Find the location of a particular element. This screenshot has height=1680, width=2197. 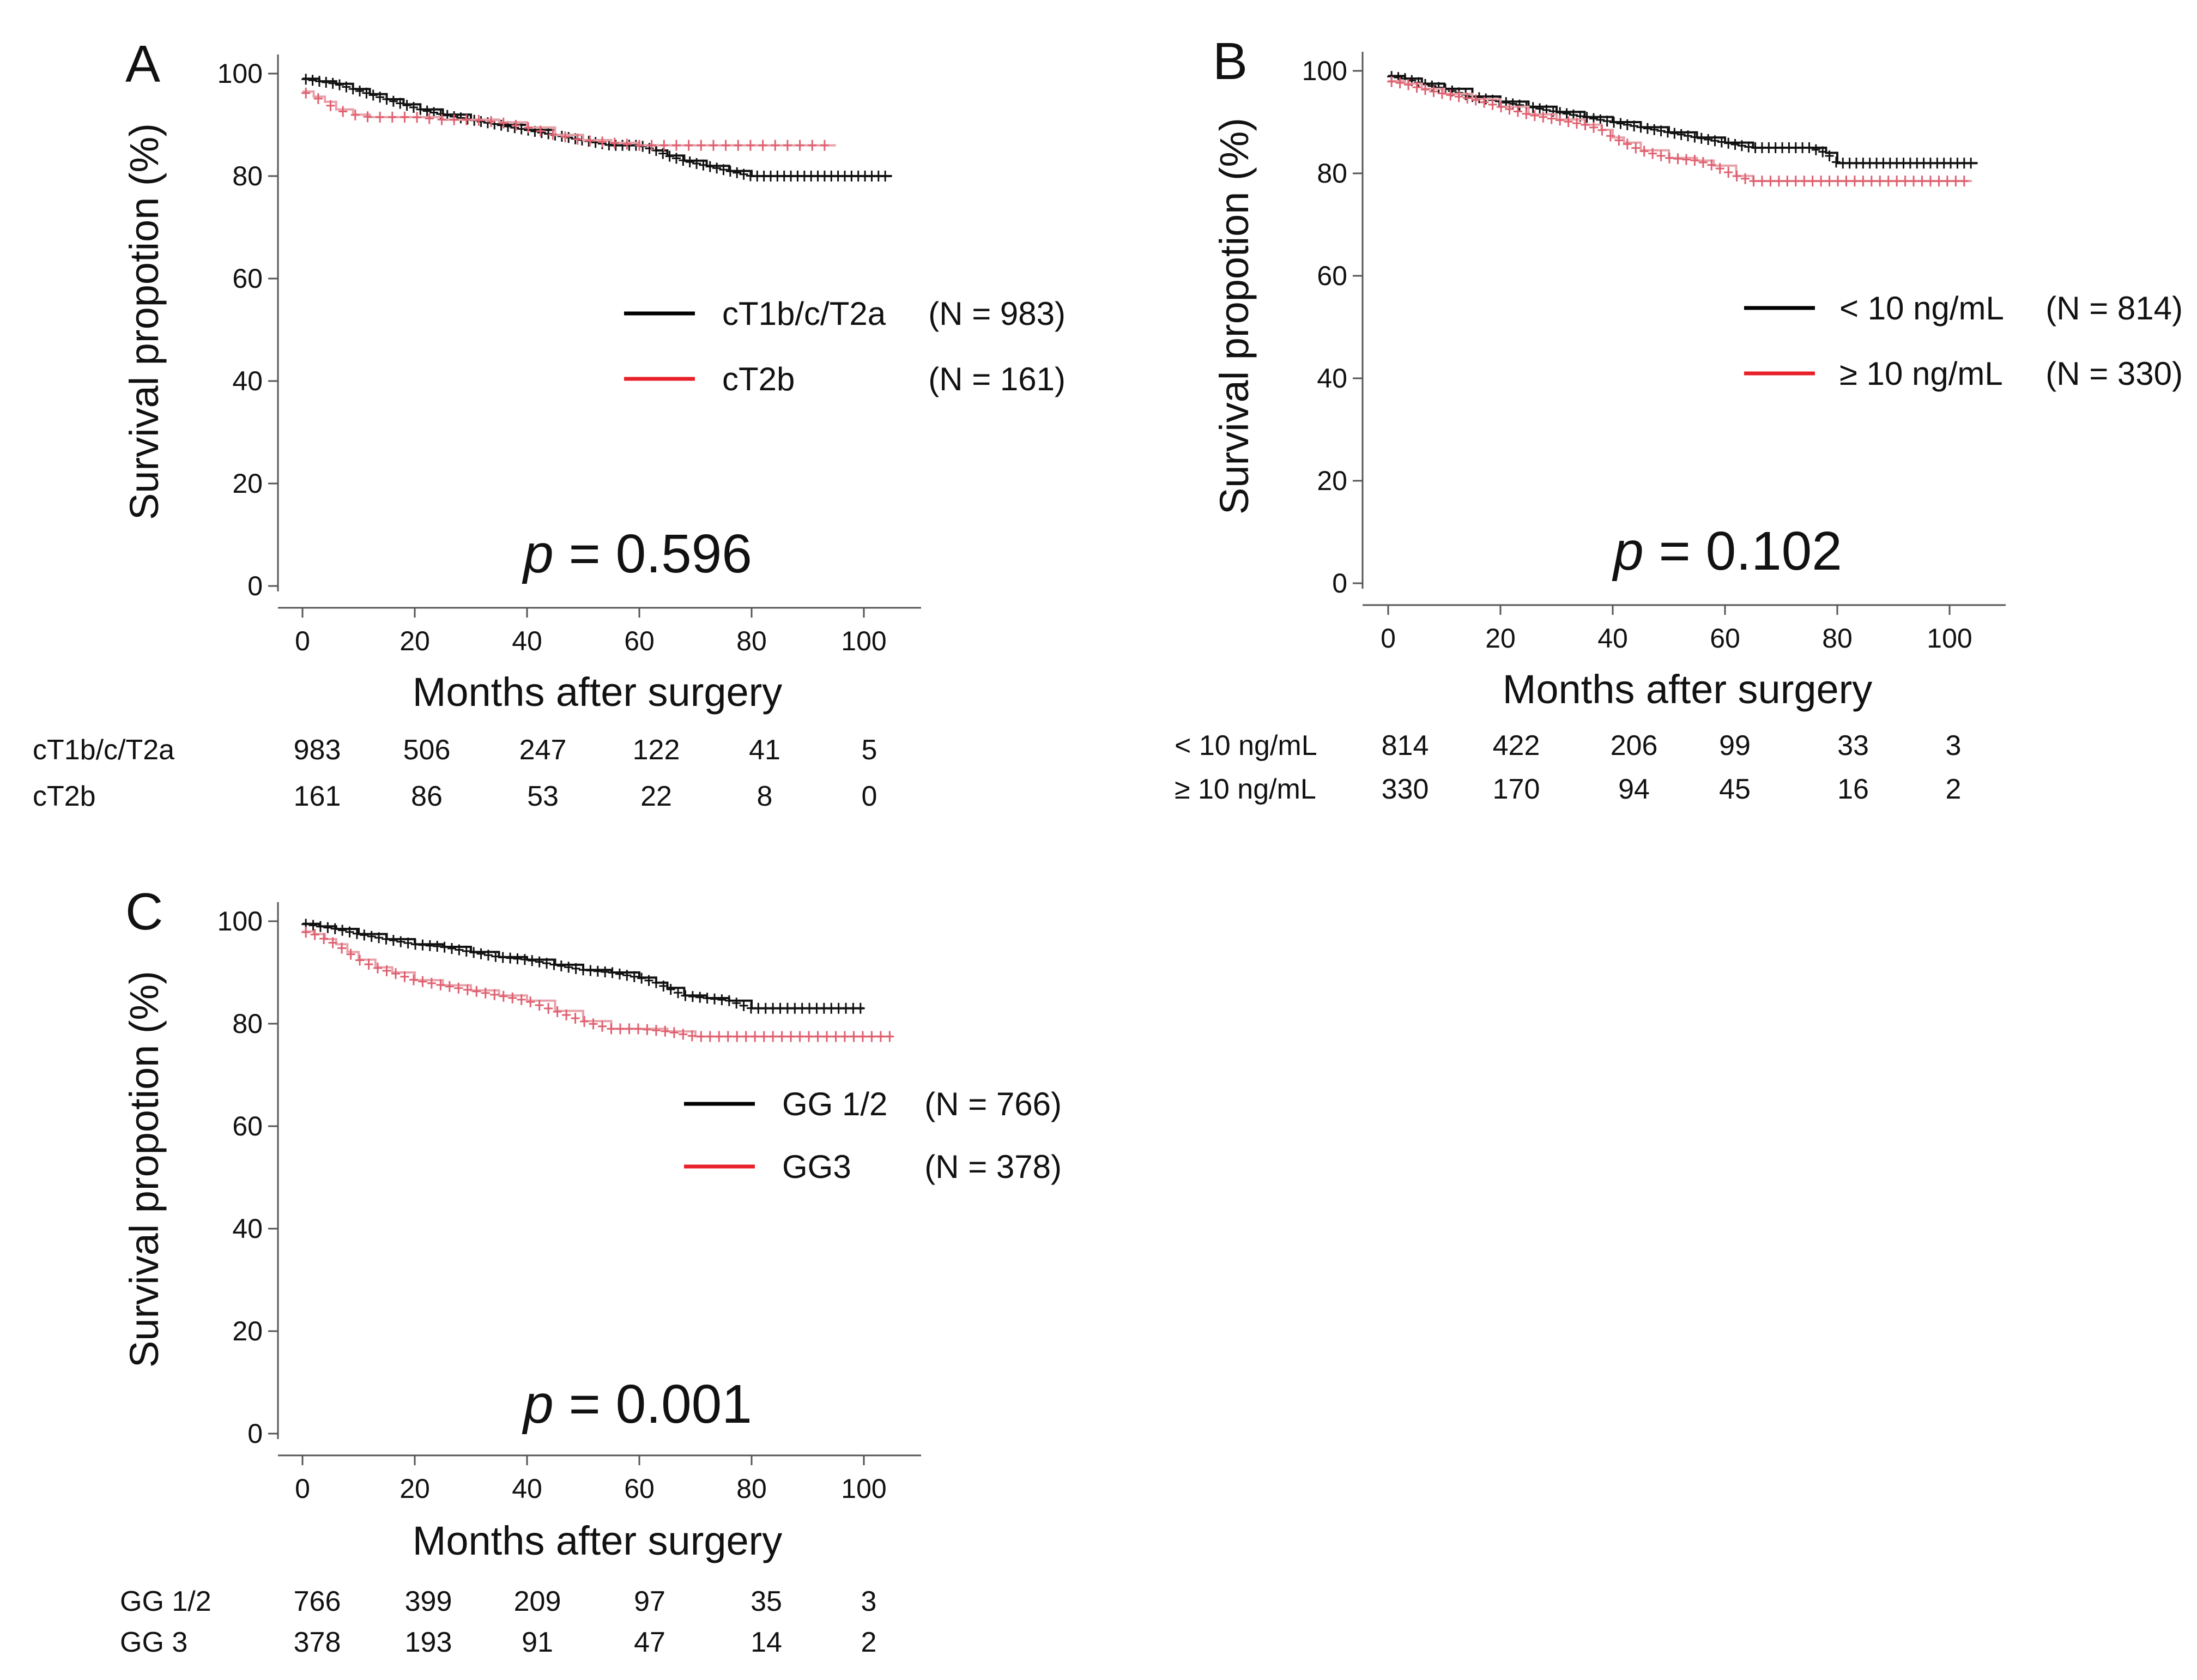

y-tick-label-A-1: 20 is located at coordinates (247, 483).